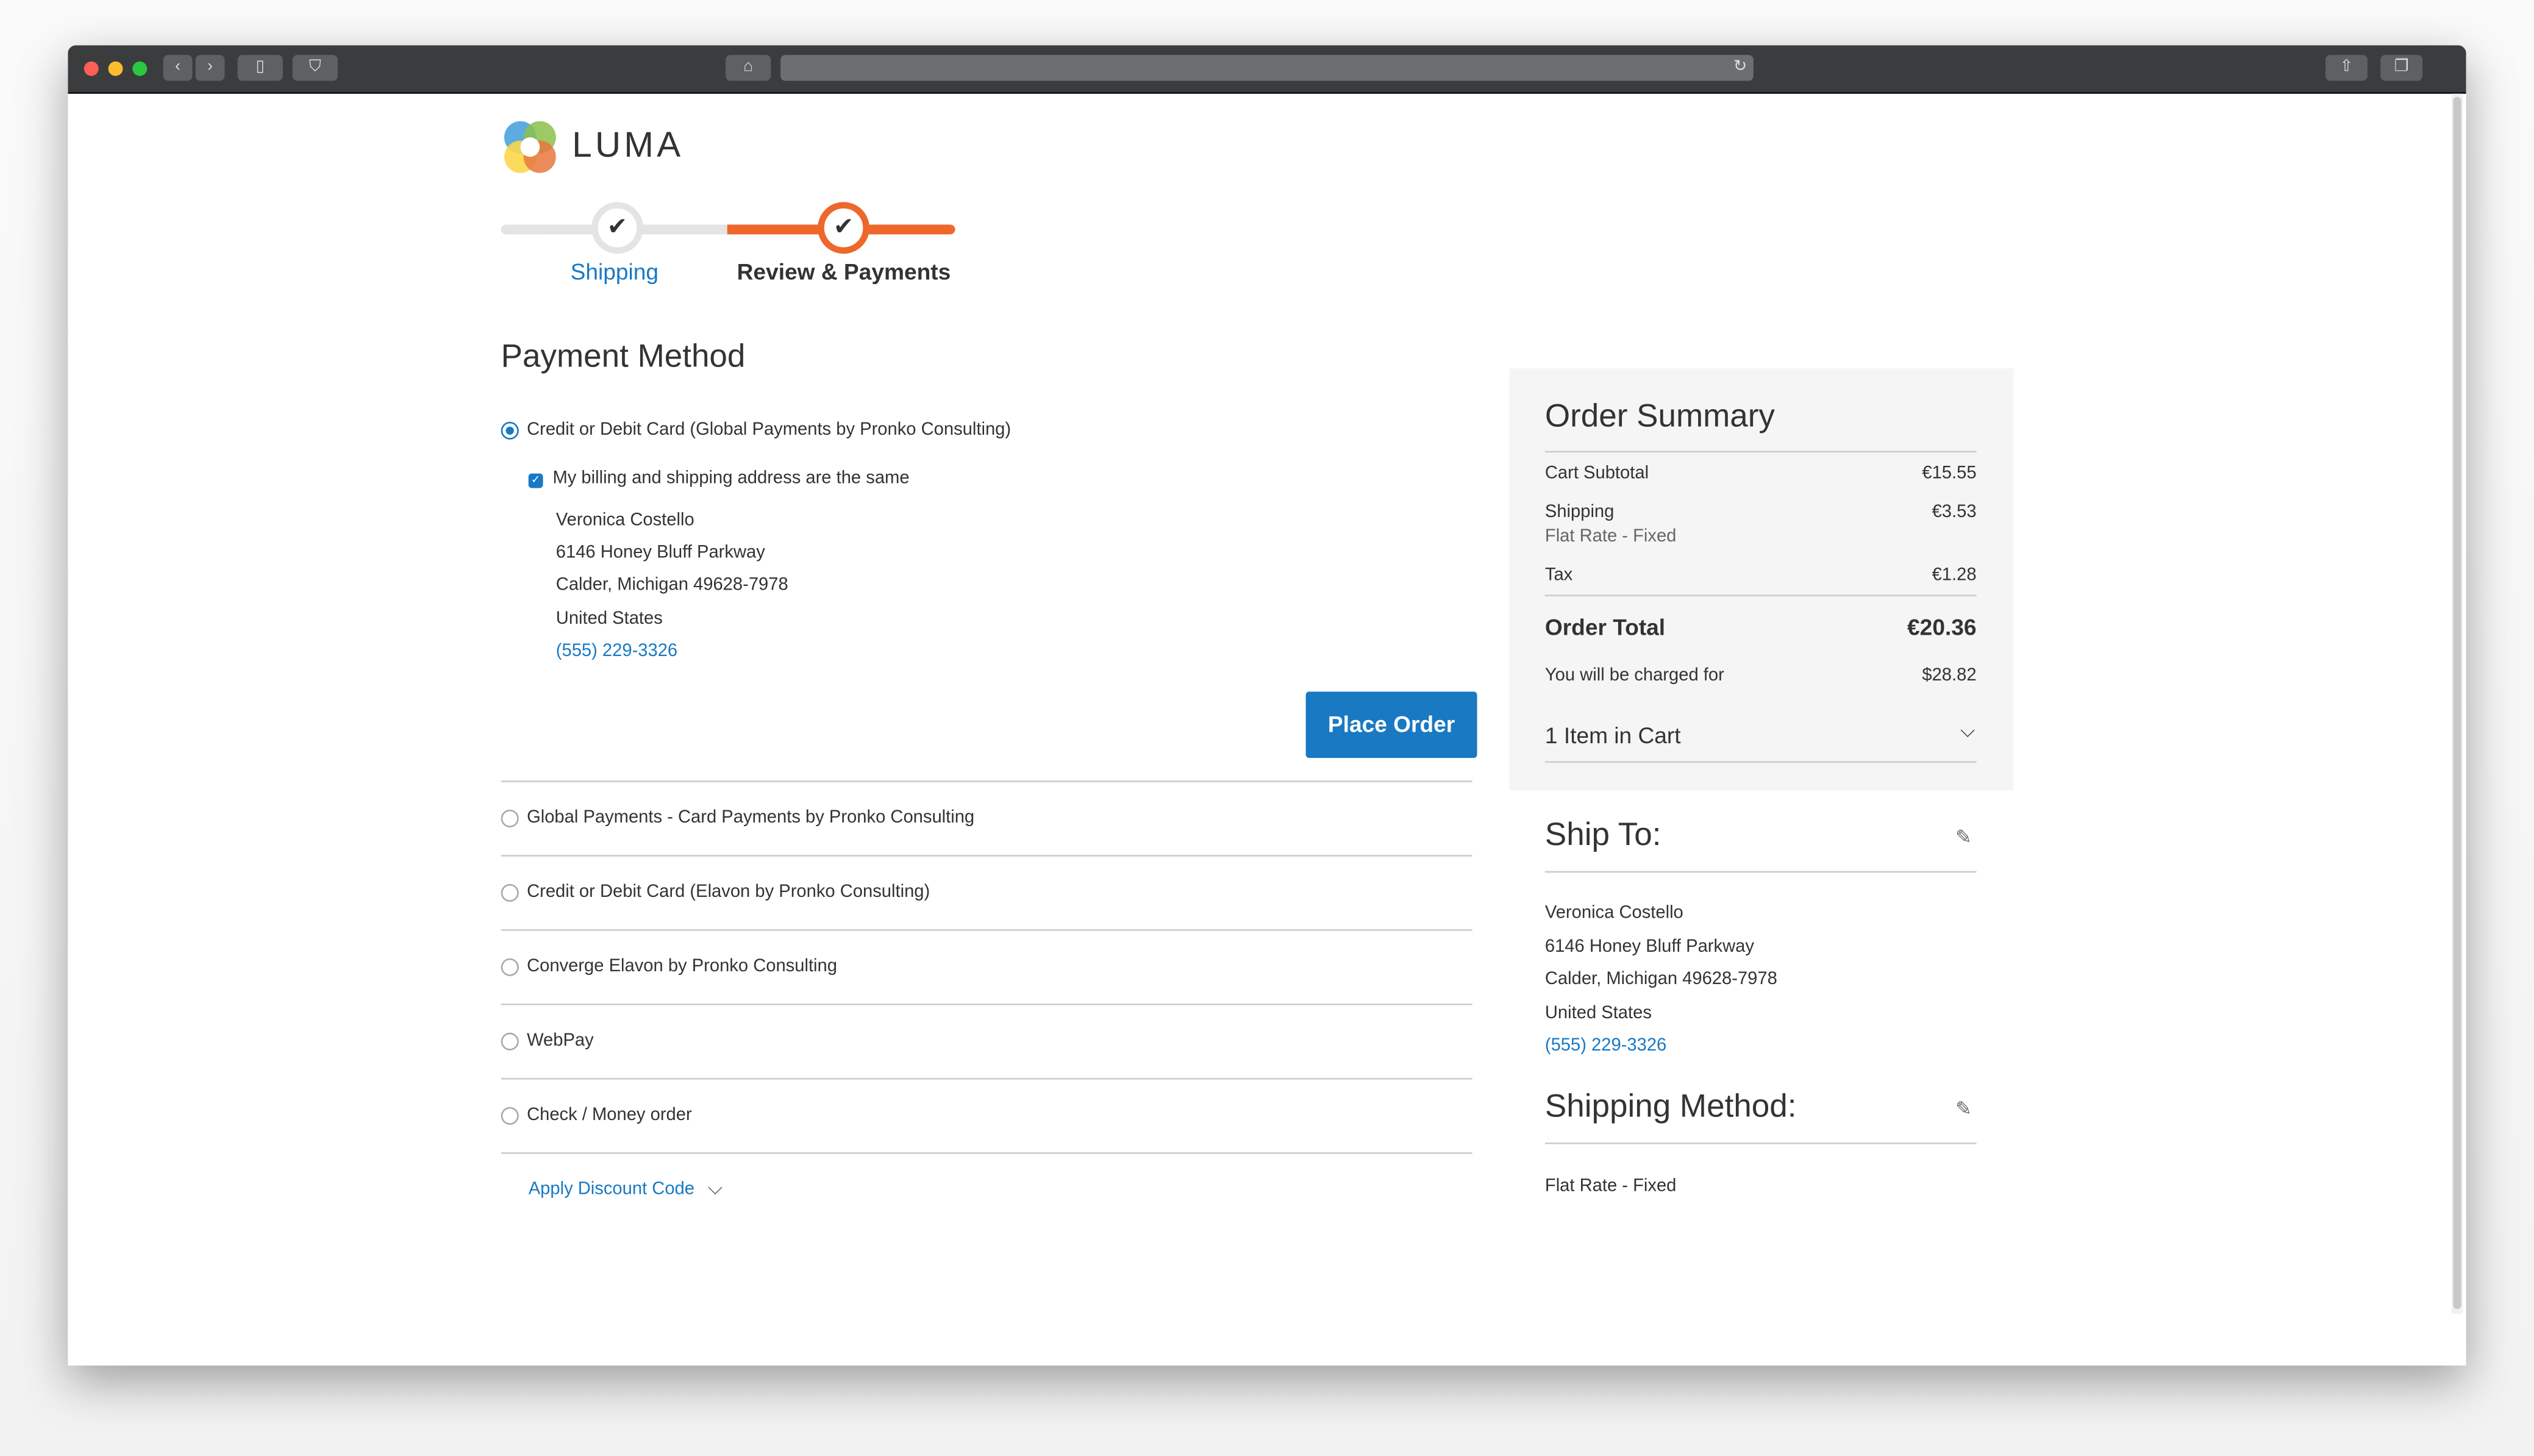 Image resolution: width=2534 pixels, height=1456 pixels. I want to click on payment-method-title: Payment Method, so click(624, 357).